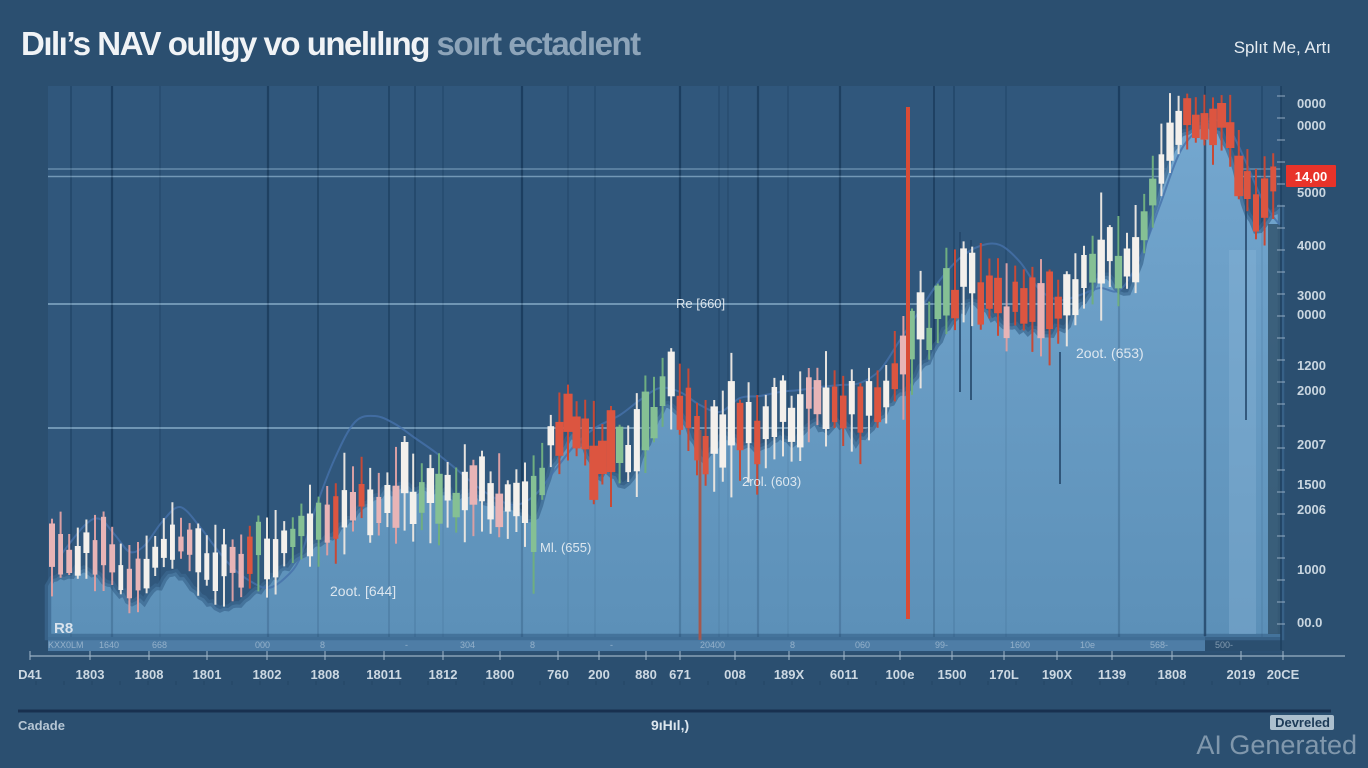 This screenshot has height=768, width=1368. Describe the element at coordinates (207, 674) in the screenshot. I see `svg-text: 1801` at that location.